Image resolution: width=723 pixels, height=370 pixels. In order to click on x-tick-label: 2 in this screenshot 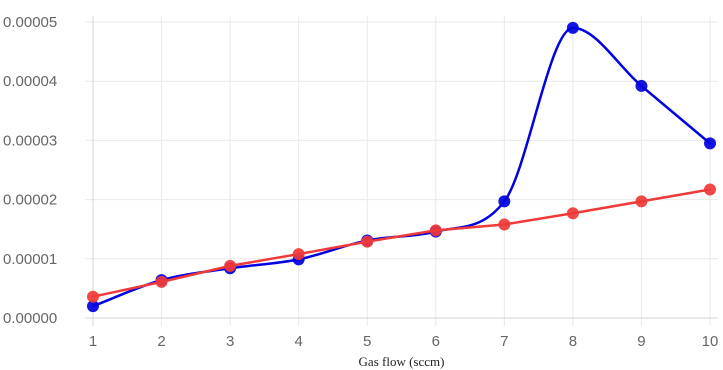, I will do `click(161, 341)`.